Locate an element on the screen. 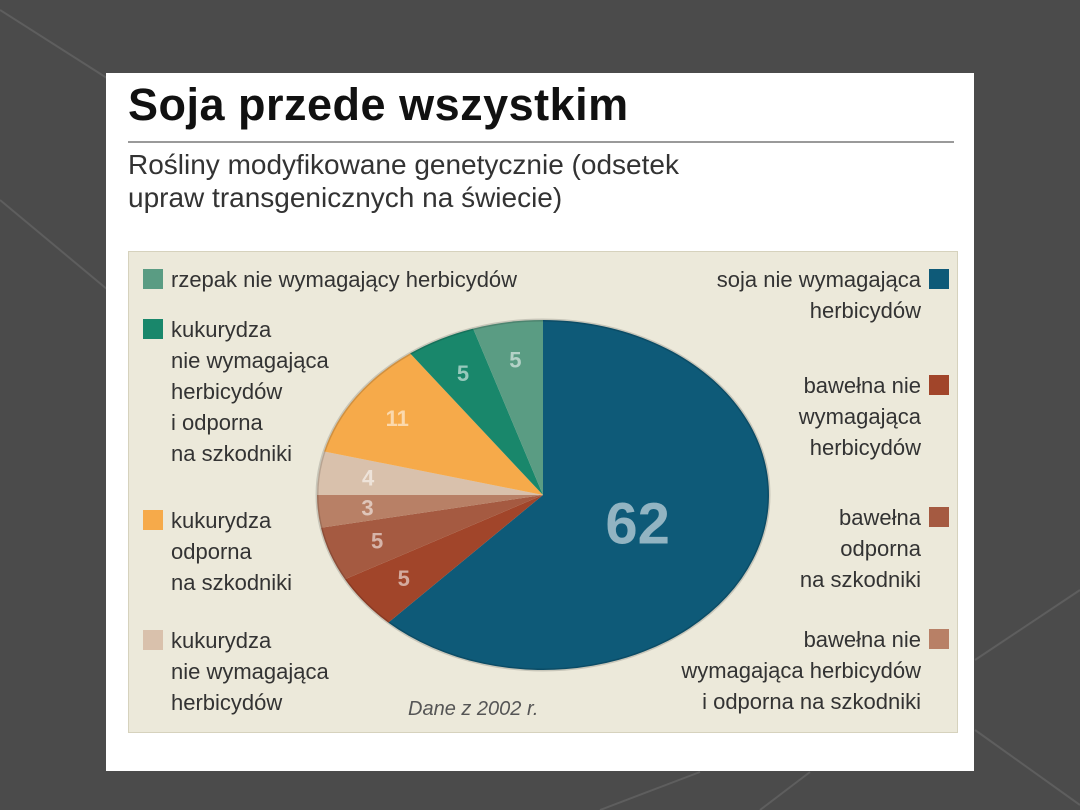  legend-item-kukurydza-szkodniki: kukurydza odporna na szkodniki is located at coordinates (217, 551).